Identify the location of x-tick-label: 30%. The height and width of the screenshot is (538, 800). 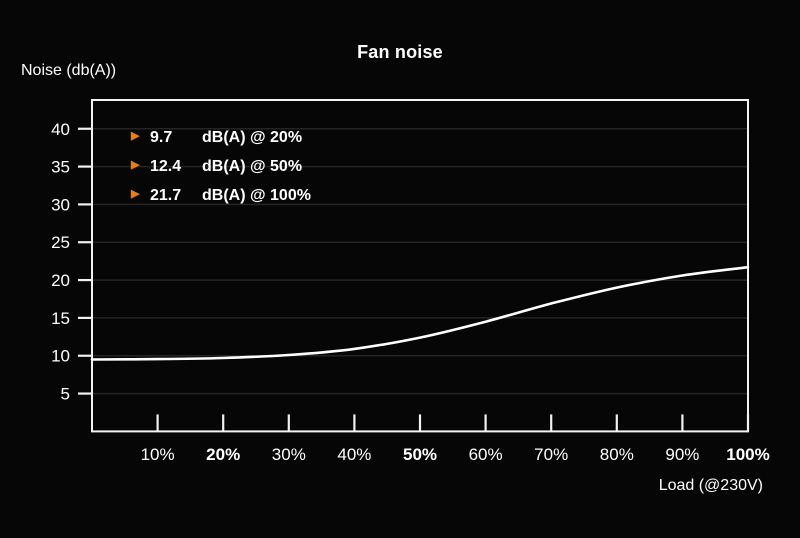
(289, 454).